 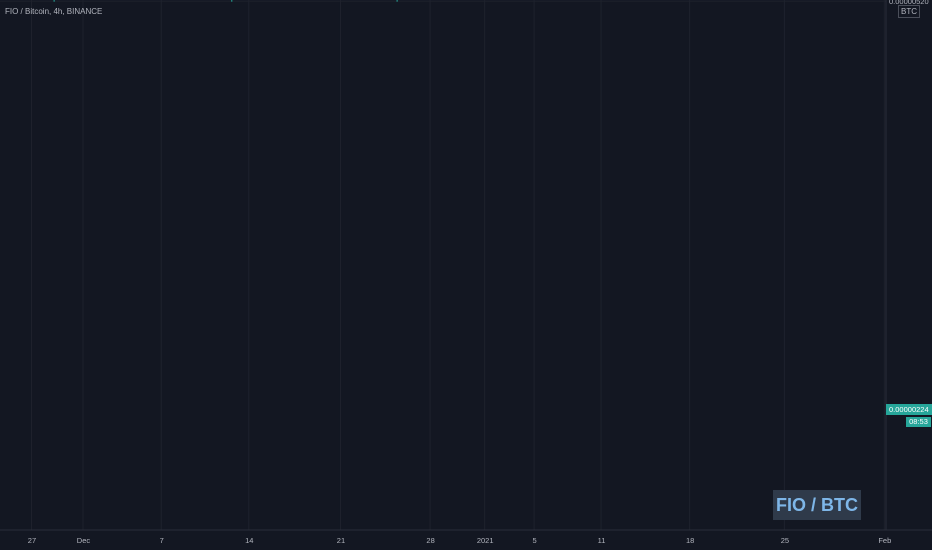 What do you see at coordinates (918, 422) in the screenshot?
I see `candle-timer-badge: 08:53` at bounding box center [918, 422].